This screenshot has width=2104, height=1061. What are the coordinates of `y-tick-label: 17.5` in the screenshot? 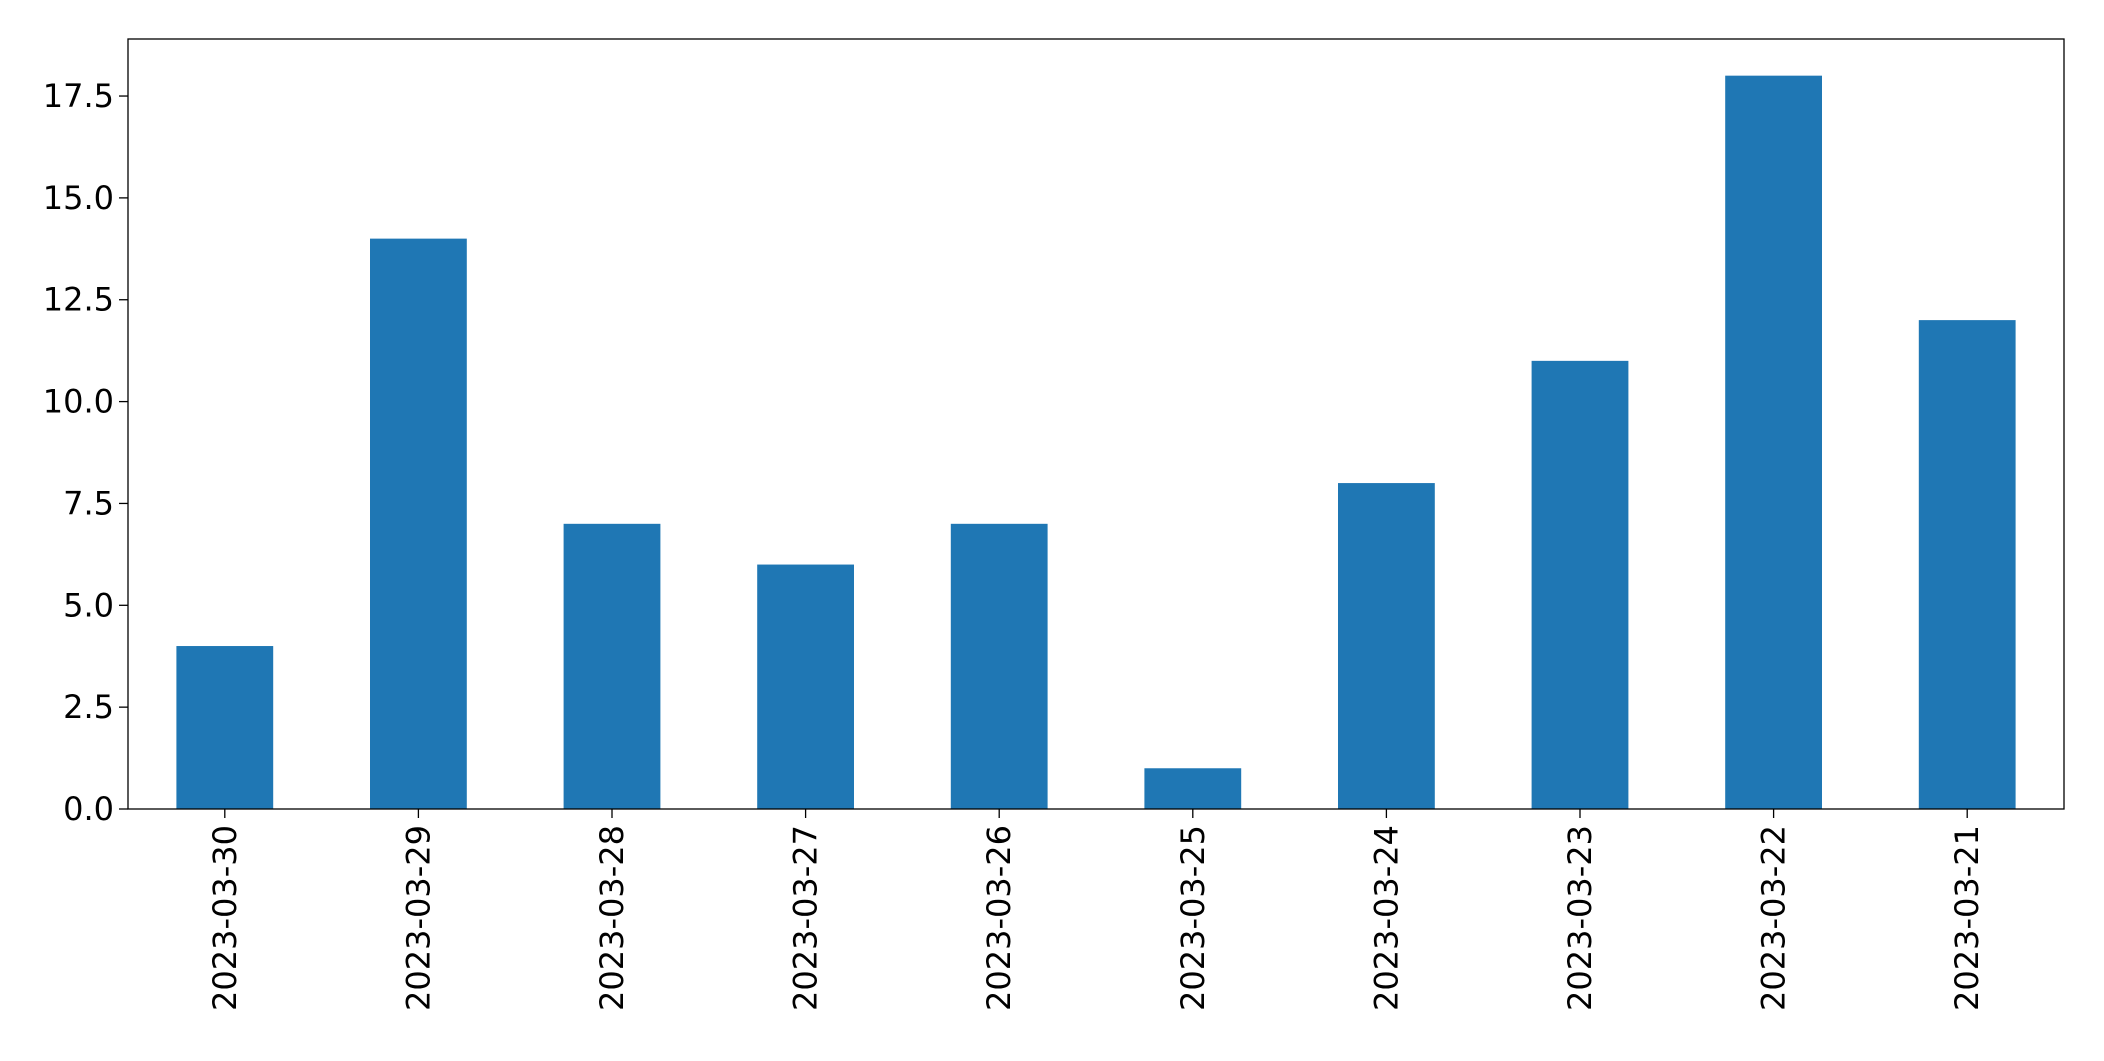 It's located at (78, 96).